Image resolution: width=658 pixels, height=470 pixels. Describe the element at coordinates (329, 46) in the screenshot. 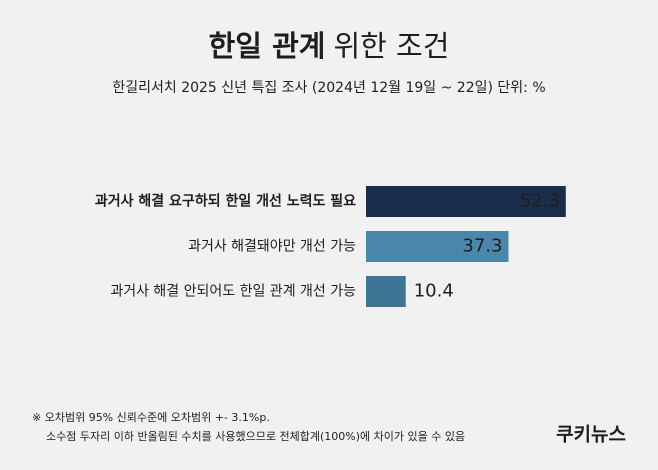

I see `chart-title: 한일 관계 위한 조건` at that location.